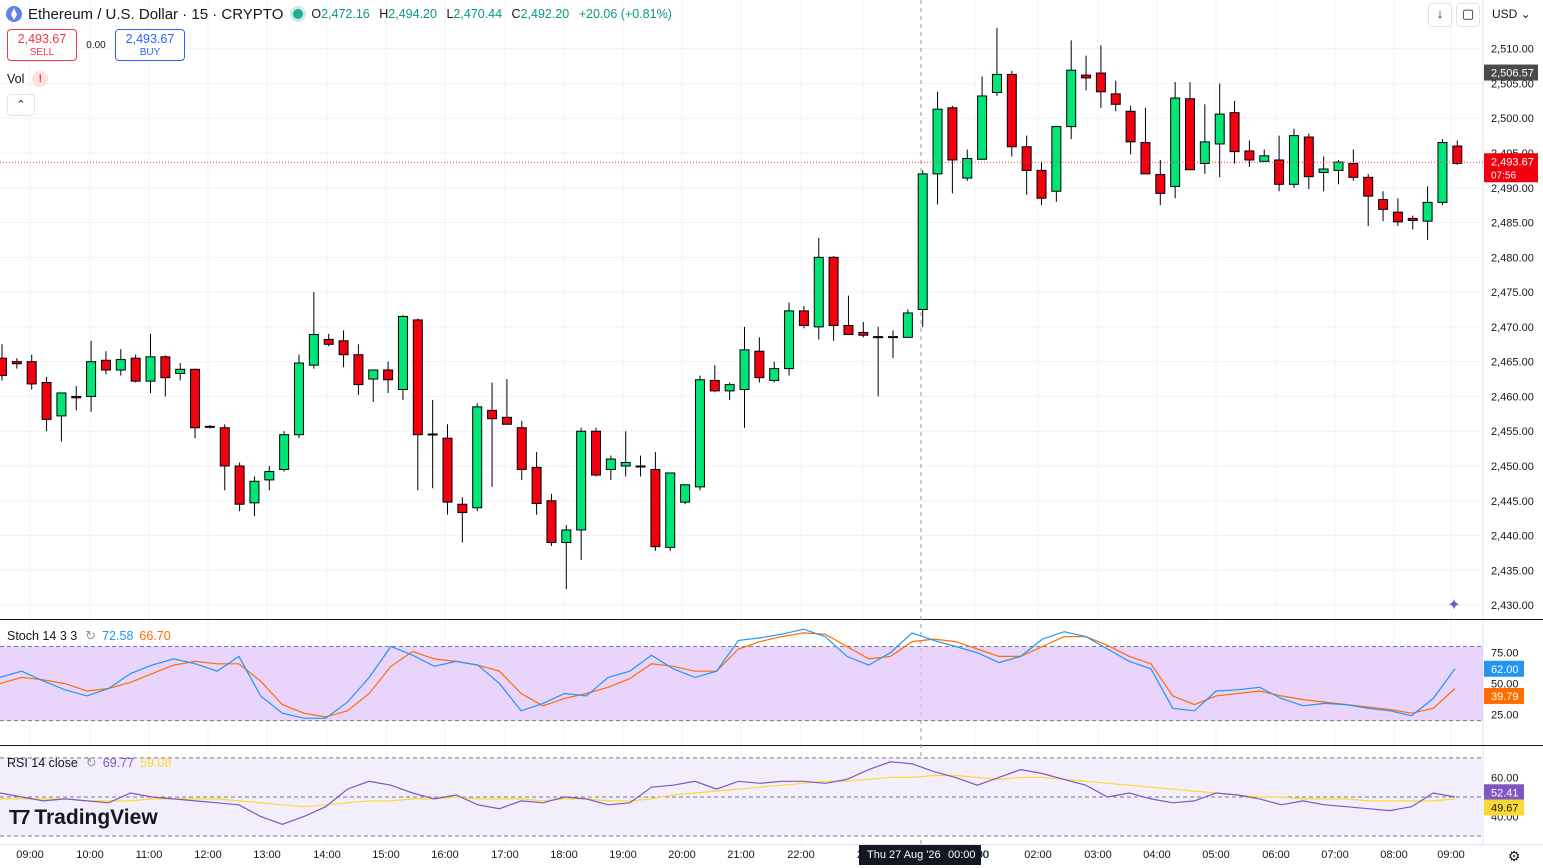  Describe the element at coordinates (1394, 855) in the screenshot. I see `time-tick-label: 08:00` at that location.